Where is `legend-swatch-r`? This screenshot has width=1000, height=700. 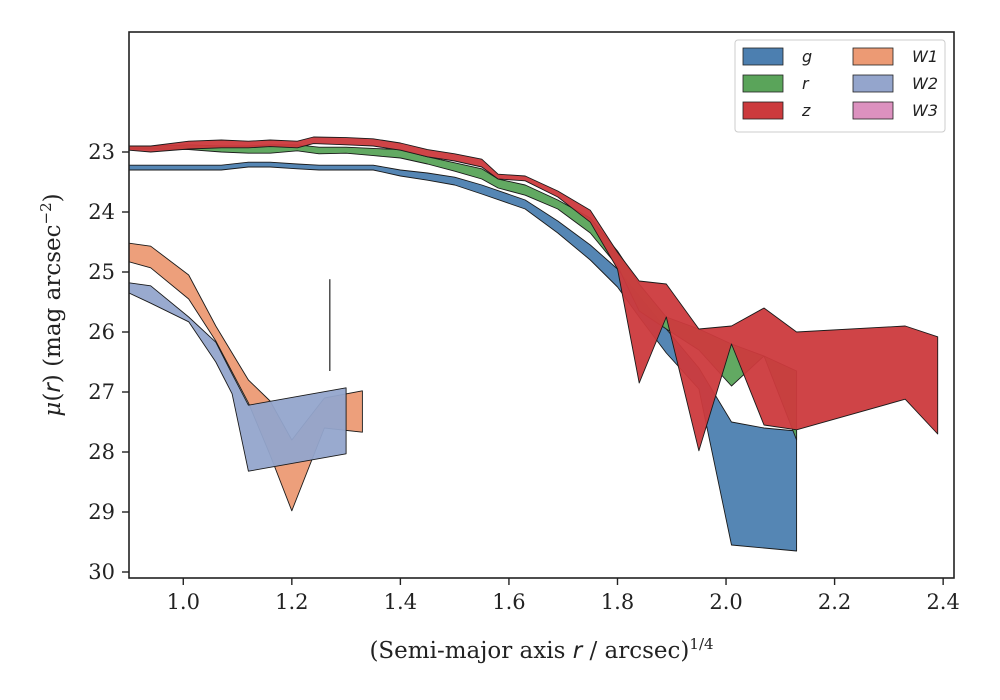 legend-swatch-r is located at coordinates (763, 83).